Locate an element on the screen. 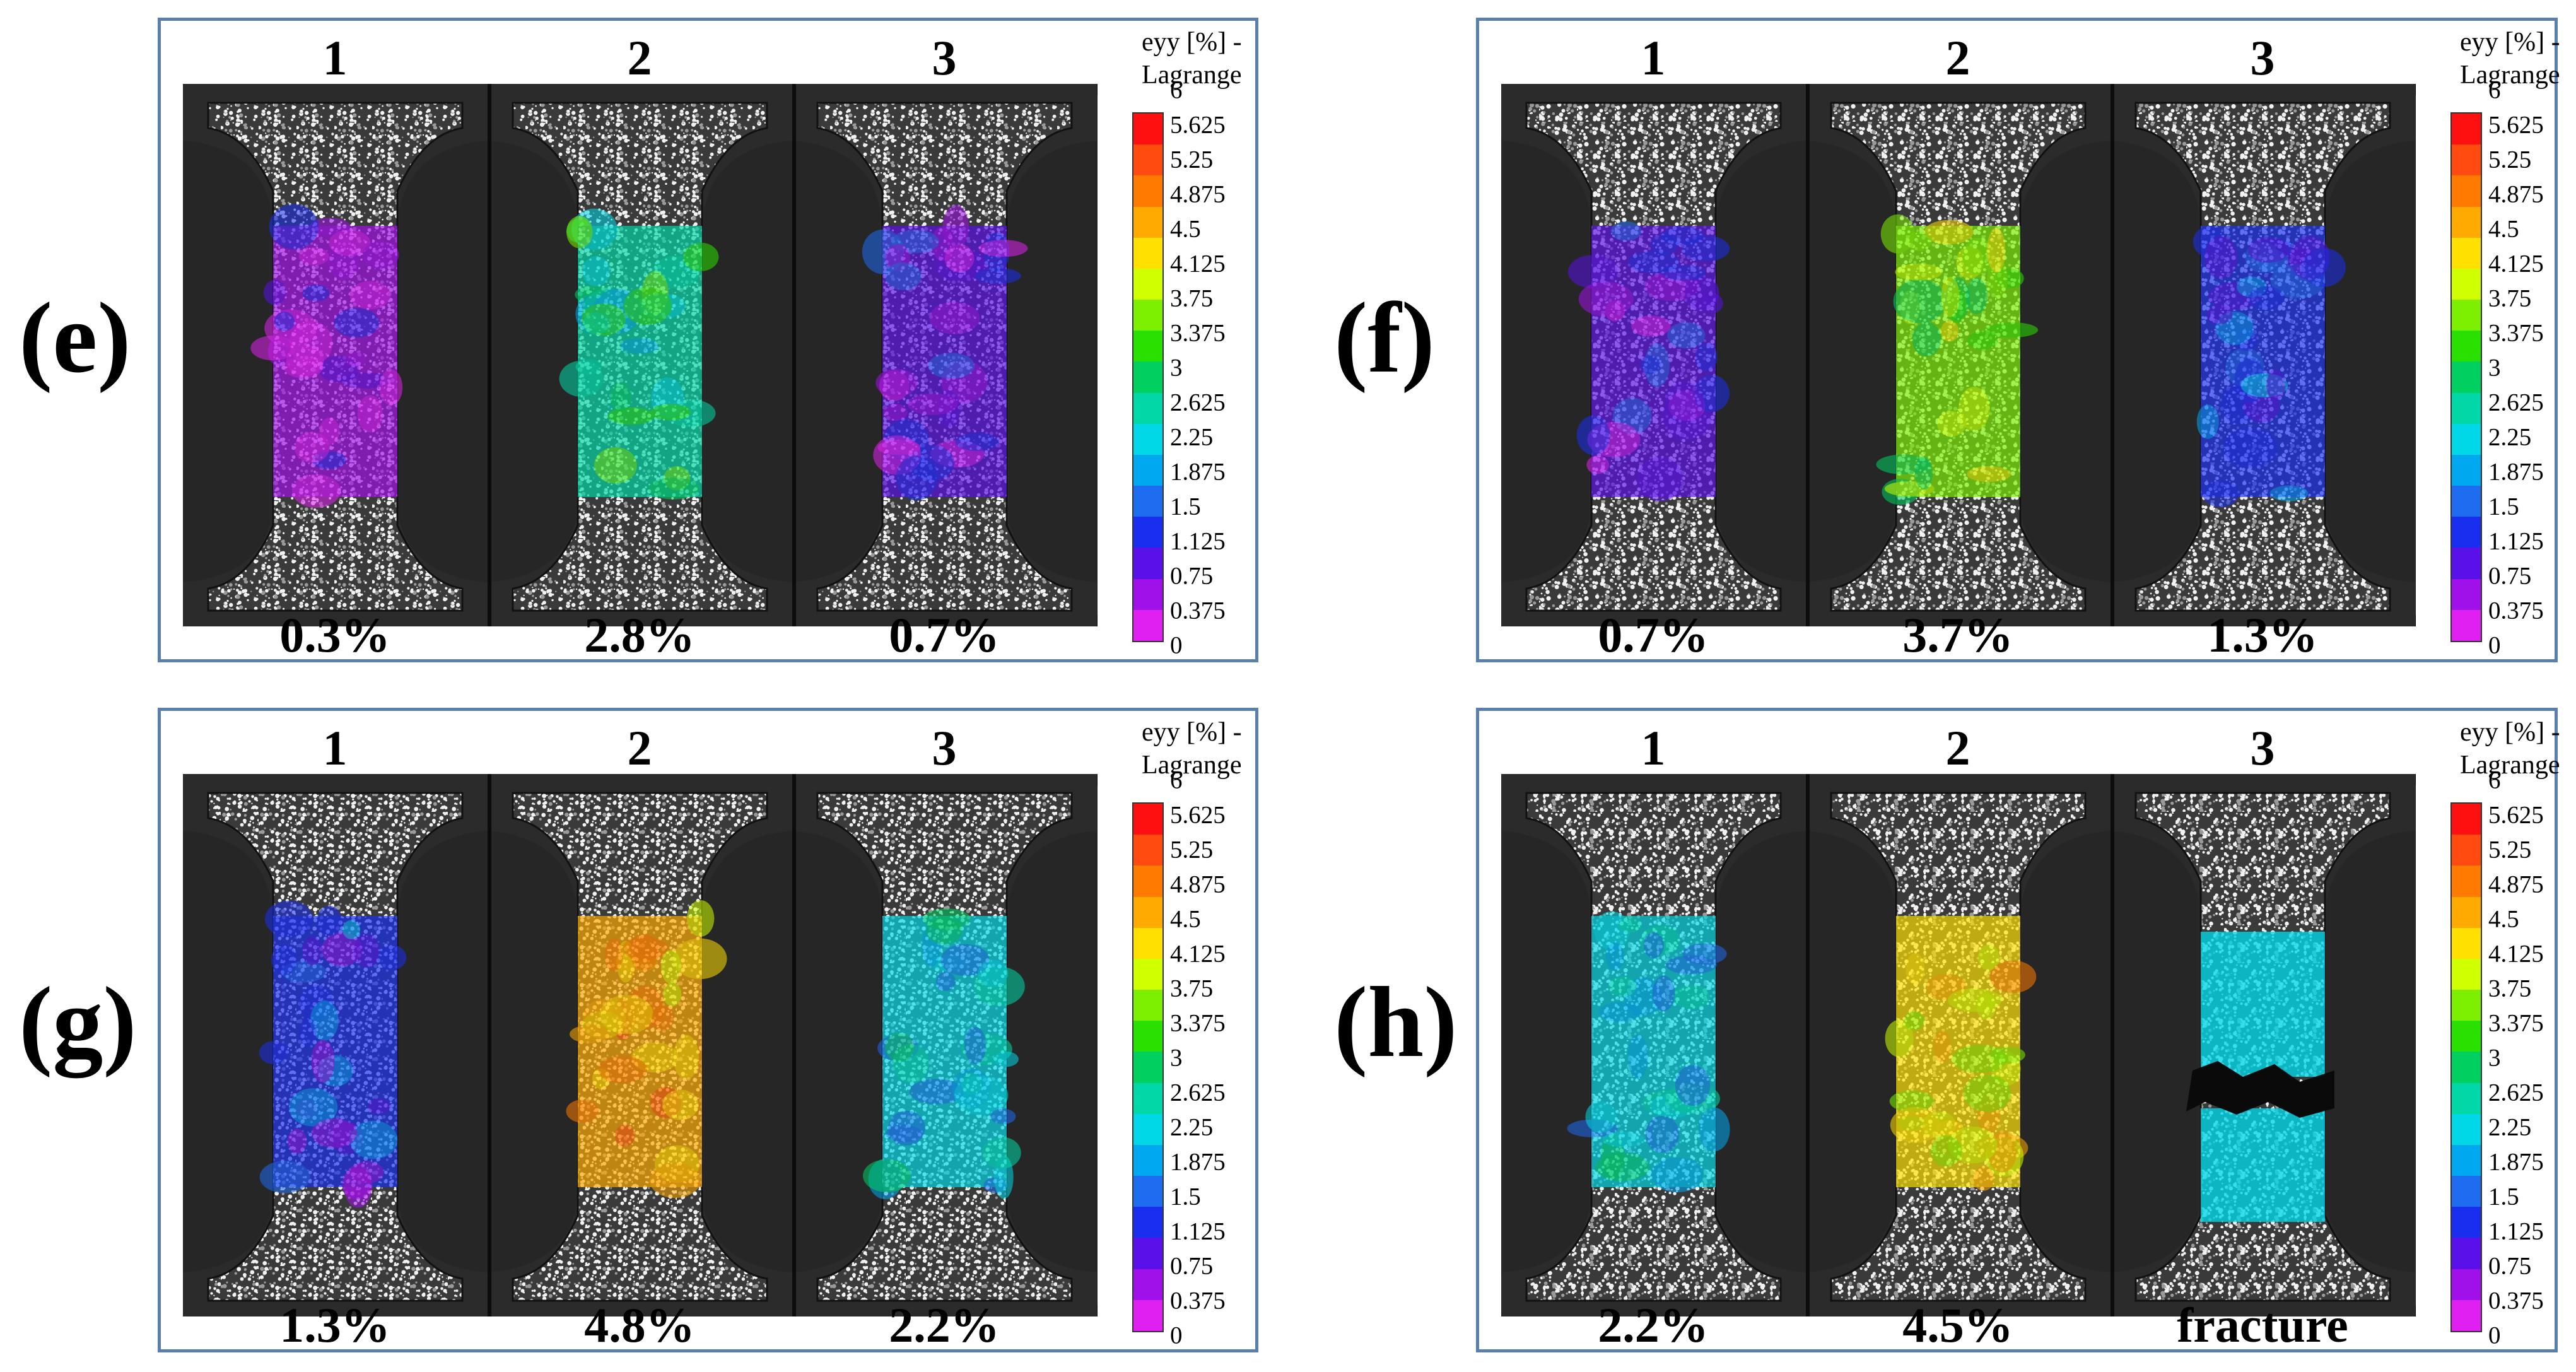 This screenshot has height=1372, width=2576. panel-letter: (h) is located at coordinates (1396, 1022).